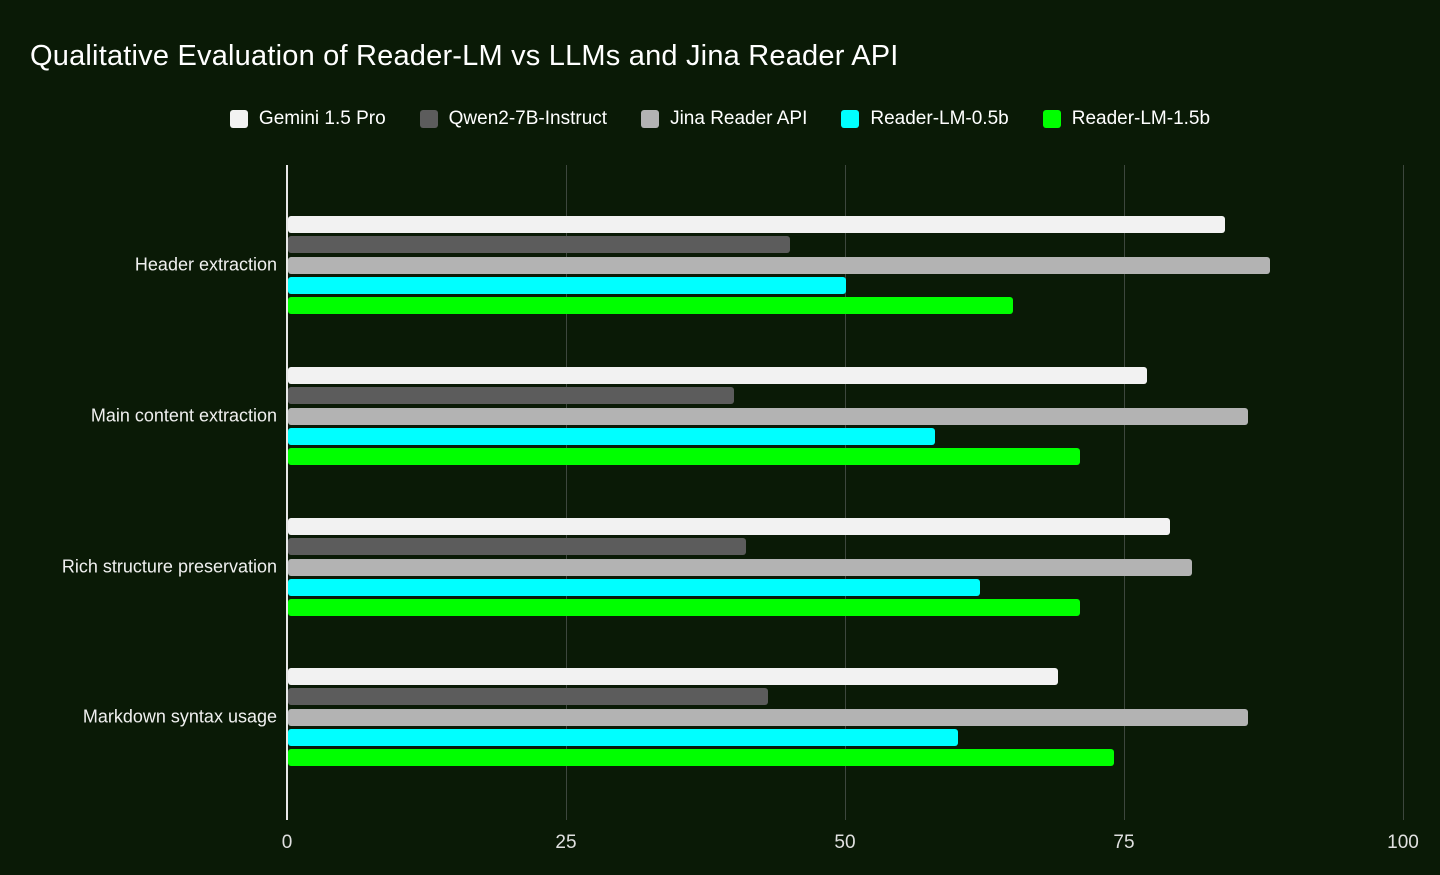 The width and height of the screenshot is (1440, 875). What do you see at coordinates (528, 118) in the screenshot?
I see `legend-label: Qwen2-7B-Instruct` at bounding box center [528, 118].